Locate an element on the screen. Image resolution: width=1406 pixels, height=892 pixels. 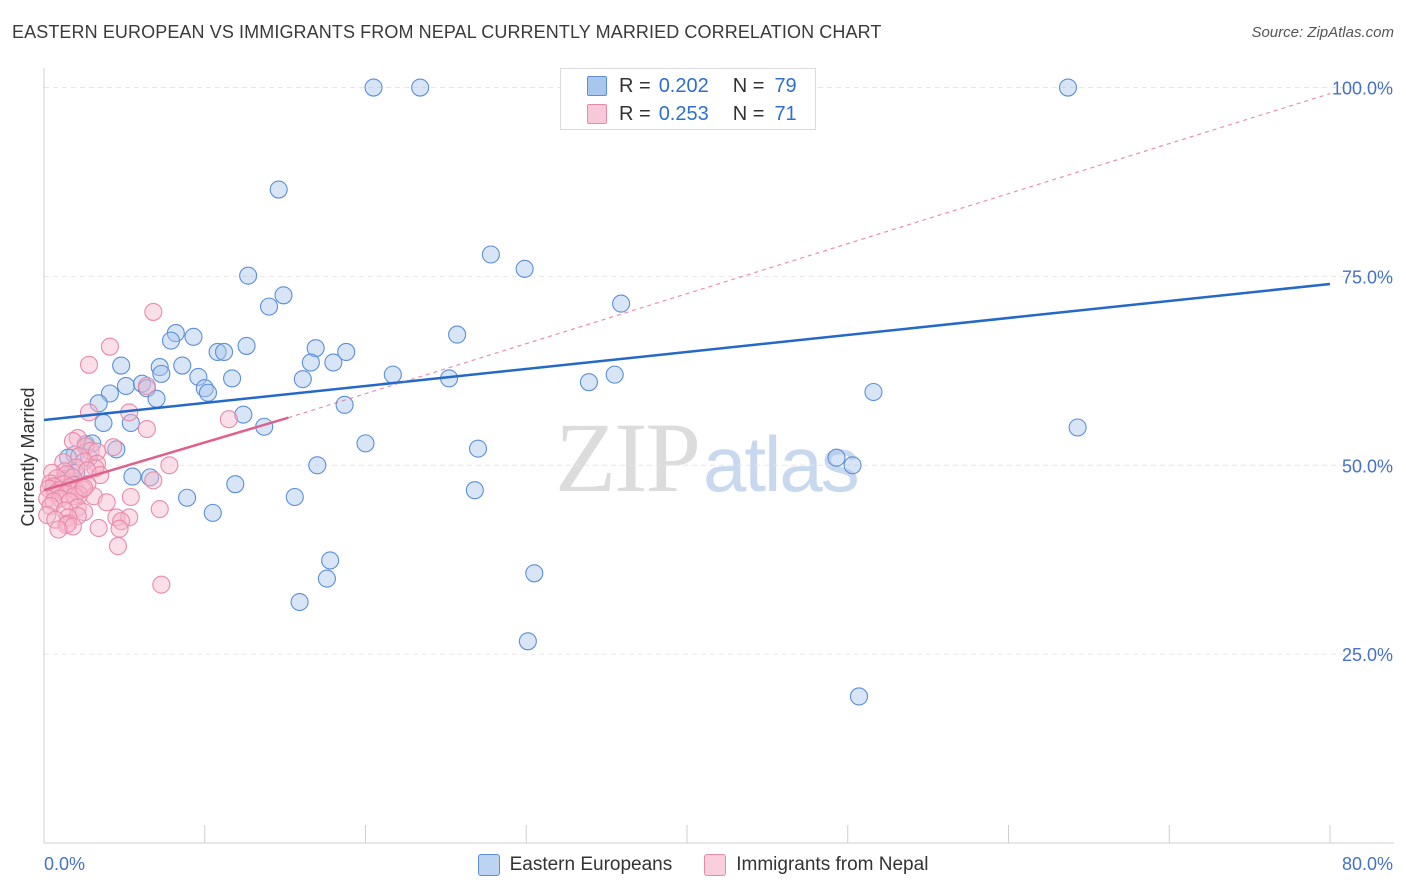
r-value: 0.253 is located at coordinates (683, 113).